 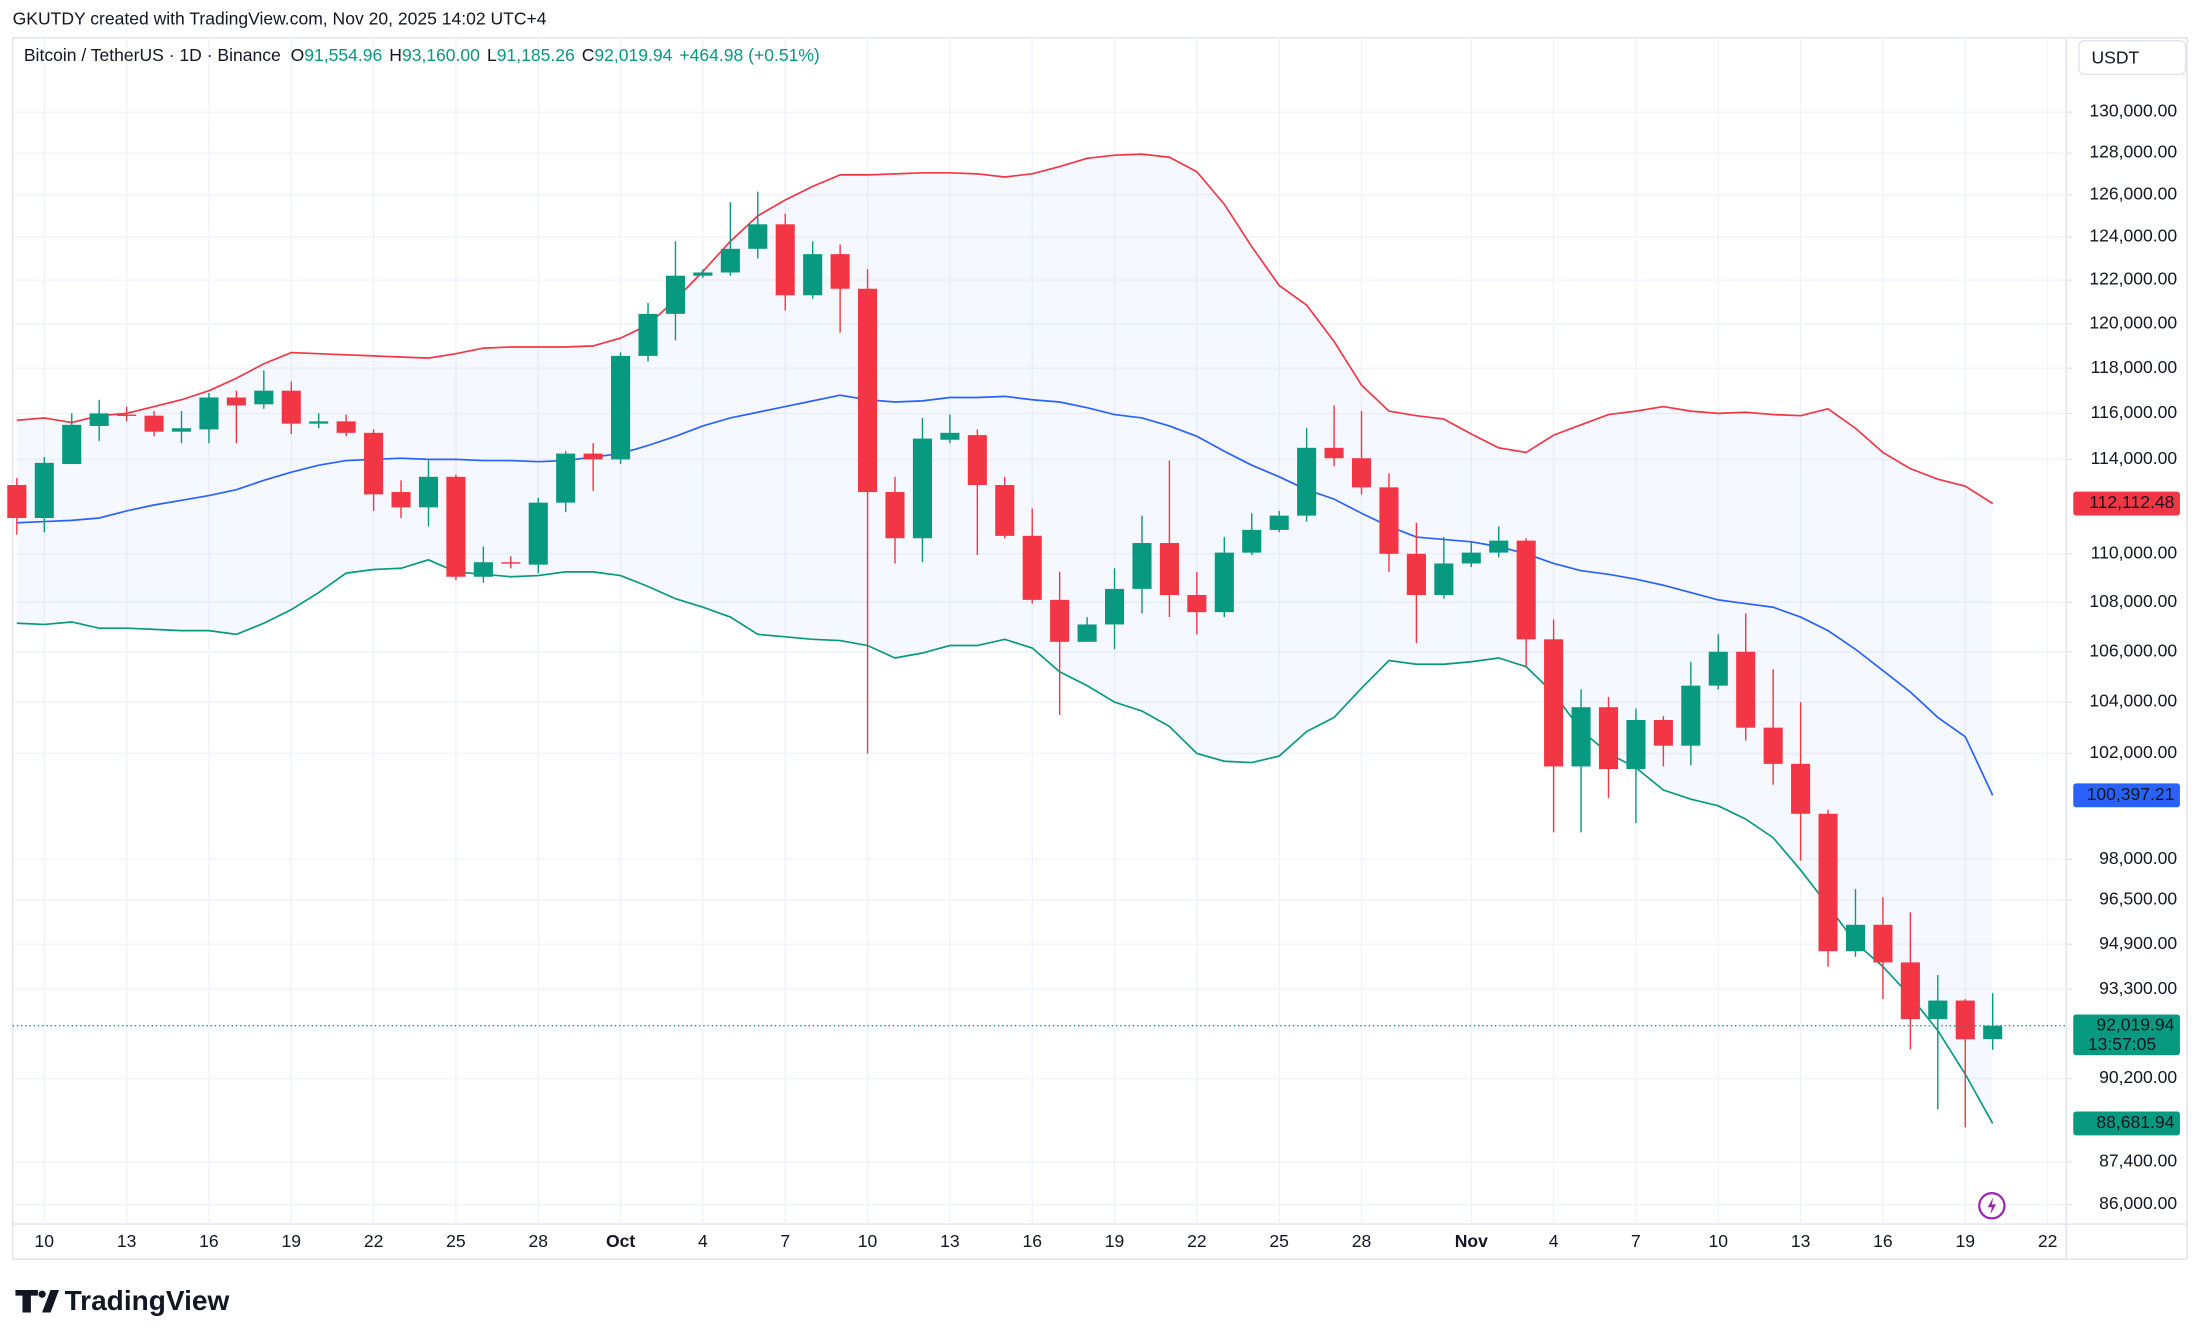 What do you see at coordinates (2122, 1044) in the screenshot?
I see `countdown-label: 13:57:05` at bounding box center [2122, 1044].